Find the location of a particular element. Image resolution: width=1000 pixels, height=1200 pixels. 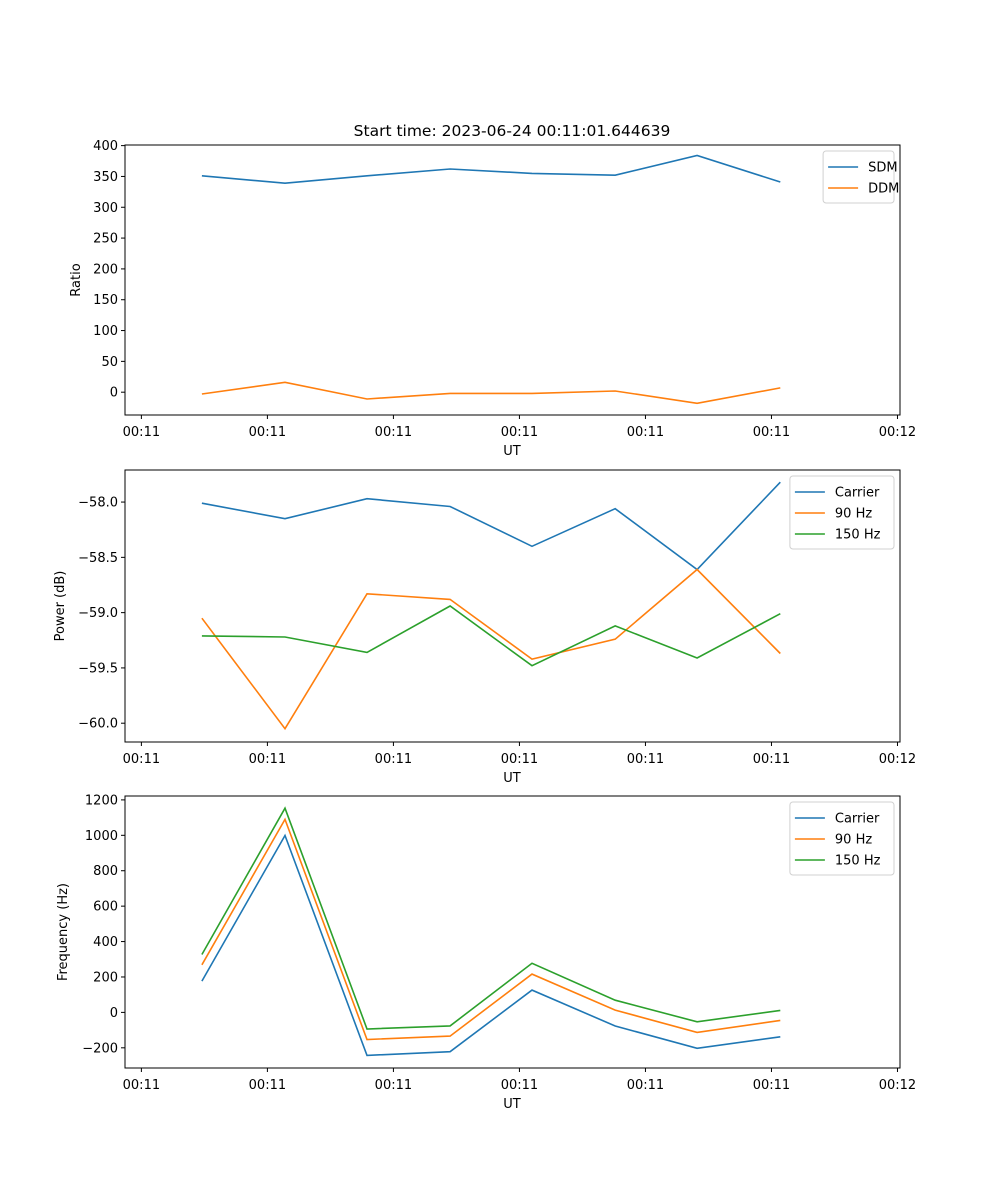

y-tick-label: 600 is located at coordinates (105, 907).